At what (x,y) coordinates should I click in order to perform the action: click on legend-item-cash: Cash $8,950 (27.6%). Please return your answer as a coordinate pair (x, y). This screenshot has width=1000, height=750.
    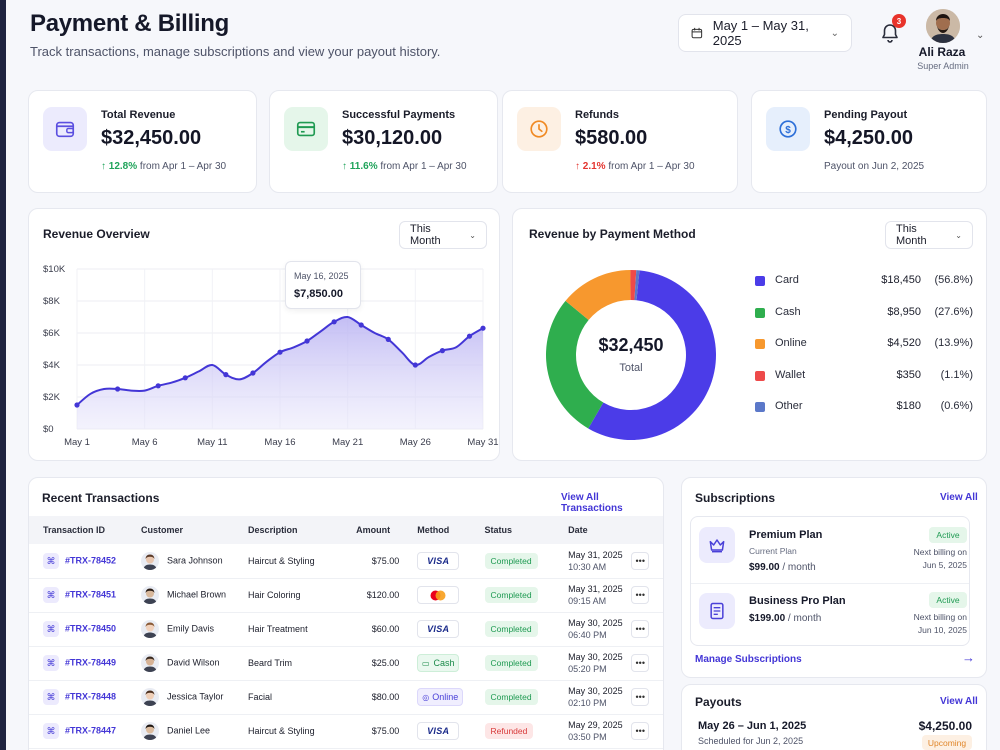
    Looking at the image, I should click on (865, 313).